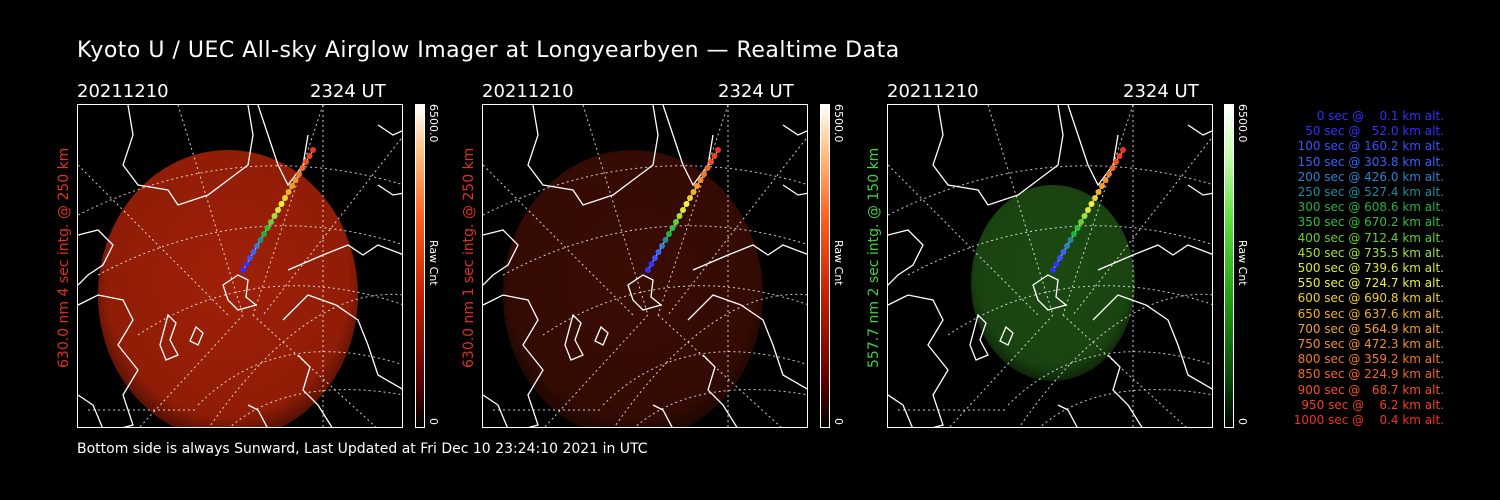  Describe the element at coordinates (1242, 123) in the screenshot. I see `panel-3-colorbar-max: 6500.0` at that location.